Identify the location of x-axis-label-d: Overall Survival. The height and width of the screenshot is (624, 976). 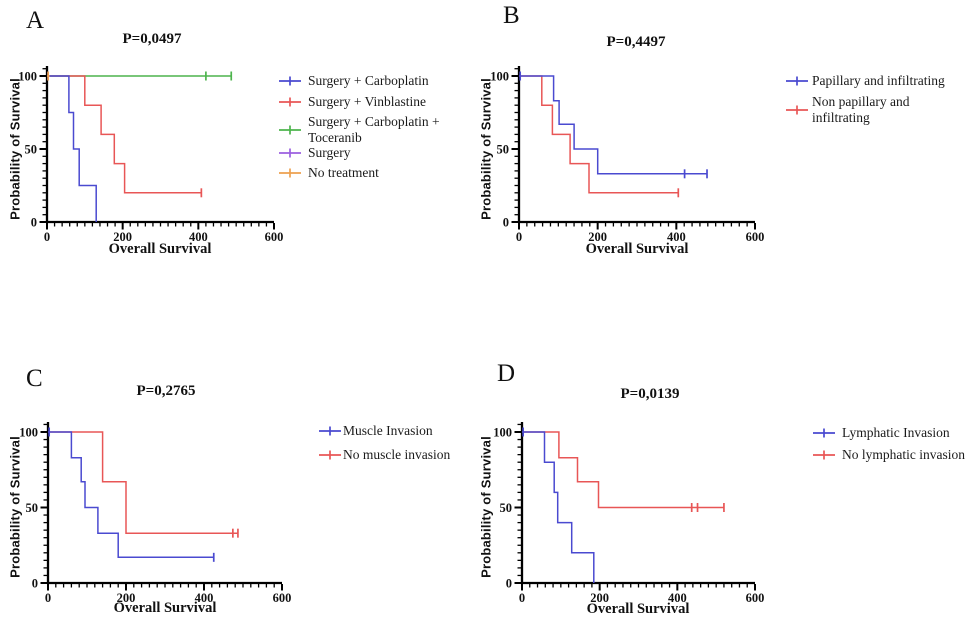
(638, 609).